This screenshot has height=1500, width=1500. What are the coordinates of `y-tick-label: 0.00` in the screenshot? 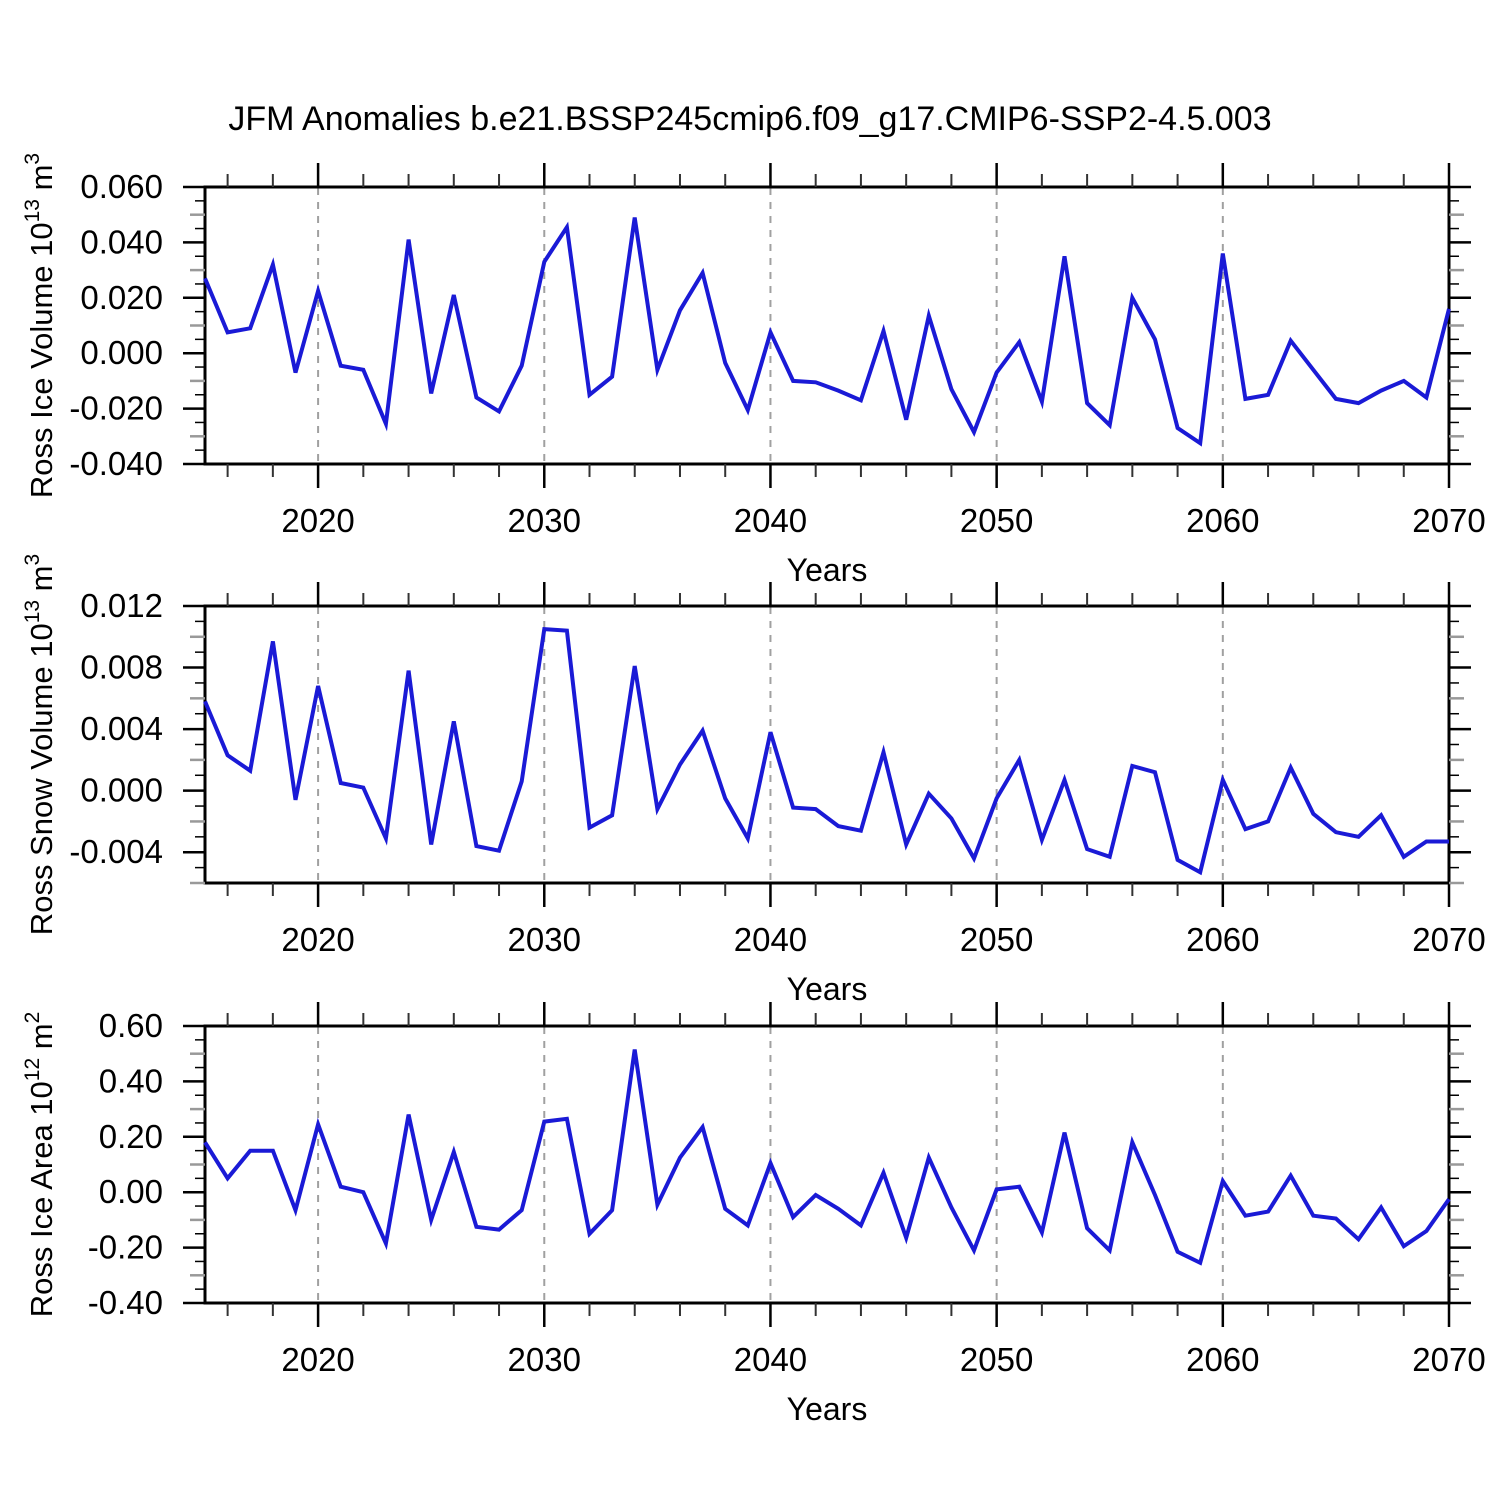 It's located at (131, 1191).